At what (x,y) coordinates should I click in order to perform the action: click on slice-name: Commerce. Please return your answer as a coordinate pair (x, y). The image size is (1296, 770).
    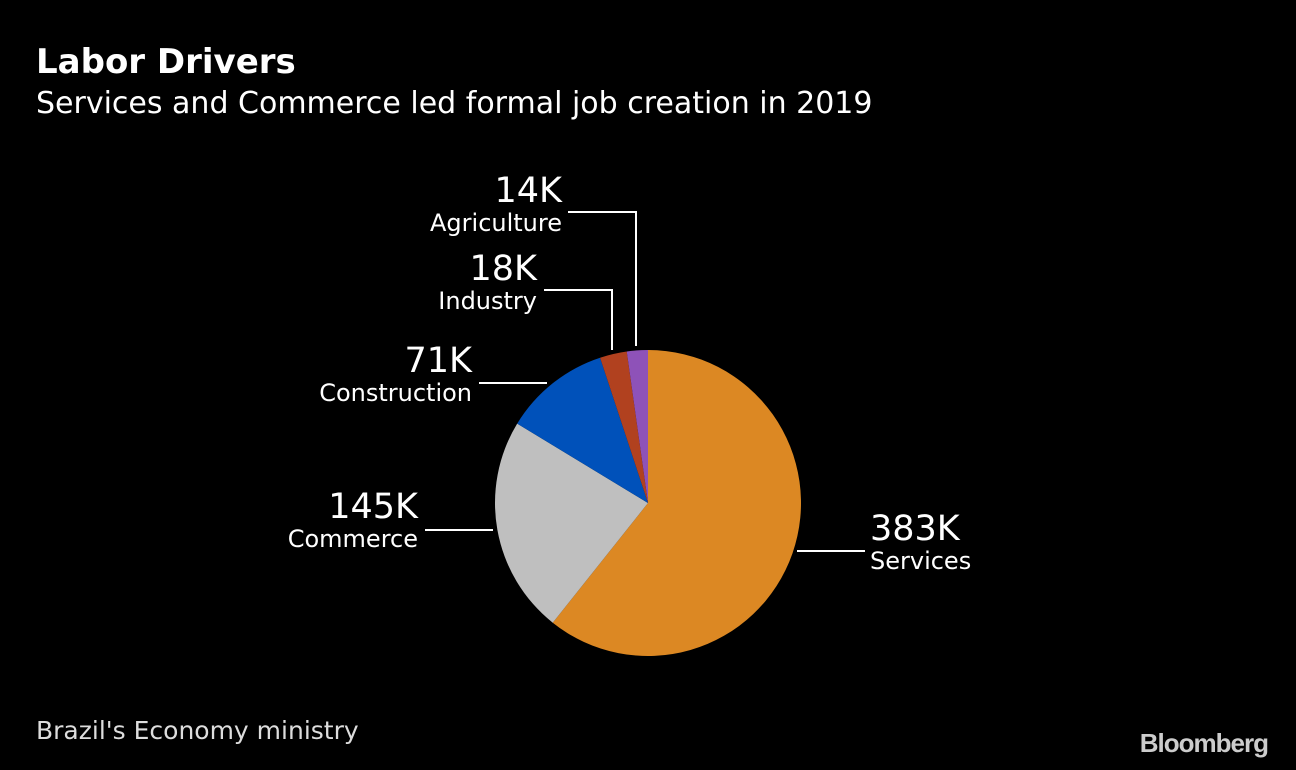
    Looking at the image, I should click on (352, 539).